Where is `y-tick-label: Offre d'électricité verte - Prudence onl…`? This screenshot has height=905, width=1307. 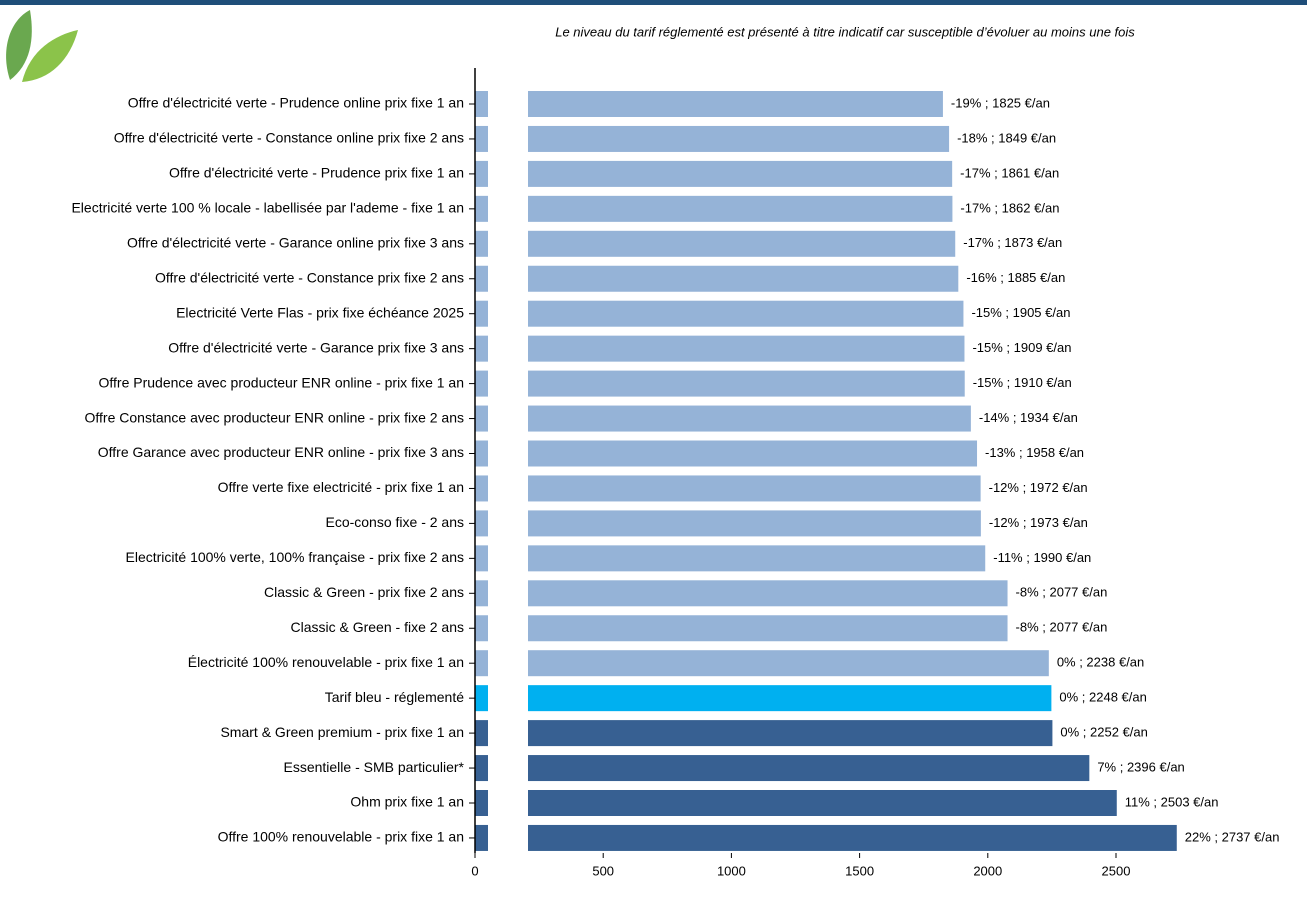
y-tick-label: Offre d'électricité verte - Prudence onl… is located at coordinates (296, 103).